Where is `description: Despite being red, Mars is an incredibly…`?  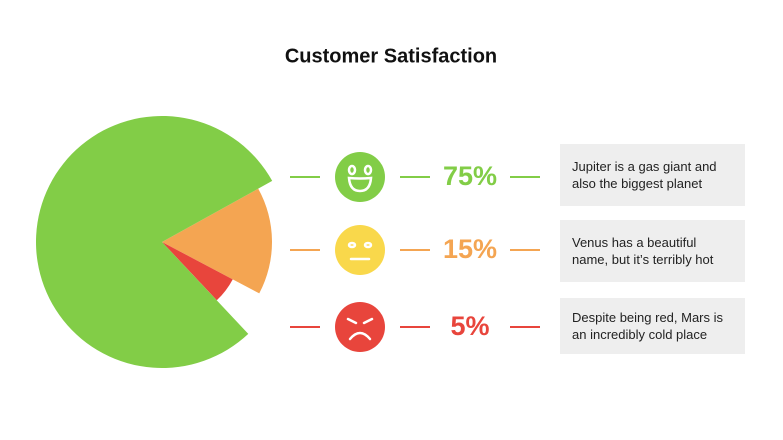
description: Despite being red, Mars is an incredibly… is located at coordinates (648, 326).